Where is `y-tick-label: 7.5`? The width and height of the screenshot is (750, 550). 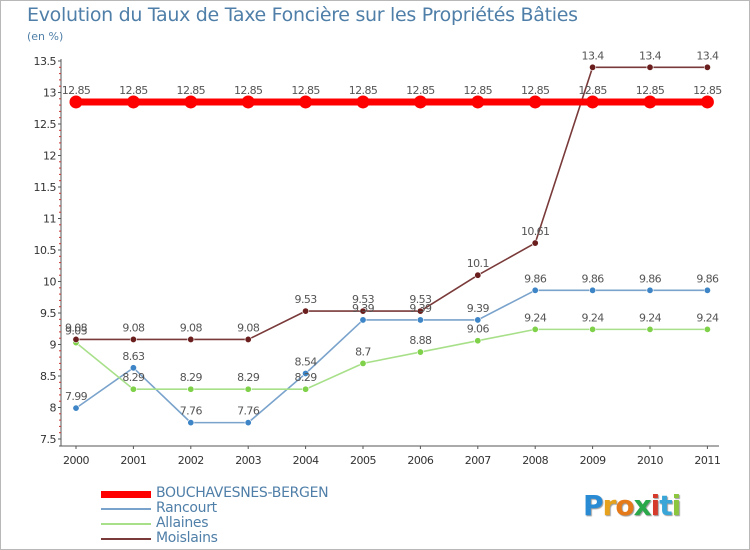
y-tick-label: 7.5 is located at coordinates (48, 439).